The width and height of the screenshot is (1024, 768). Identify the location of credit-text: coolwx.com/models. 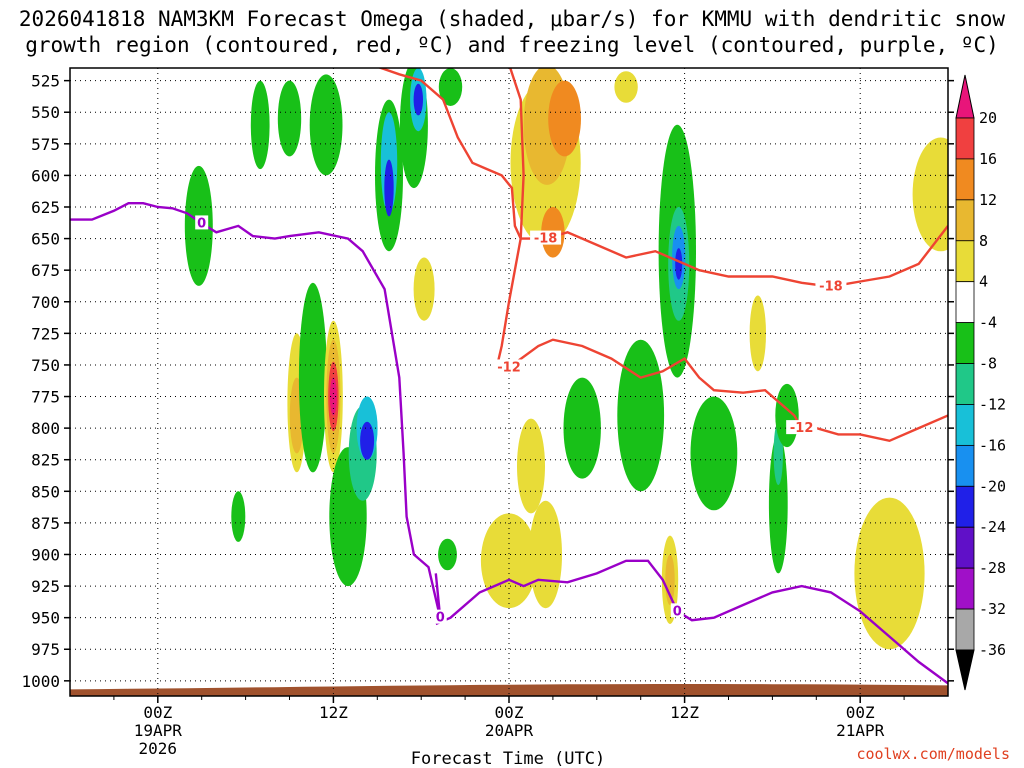
(933, 754).